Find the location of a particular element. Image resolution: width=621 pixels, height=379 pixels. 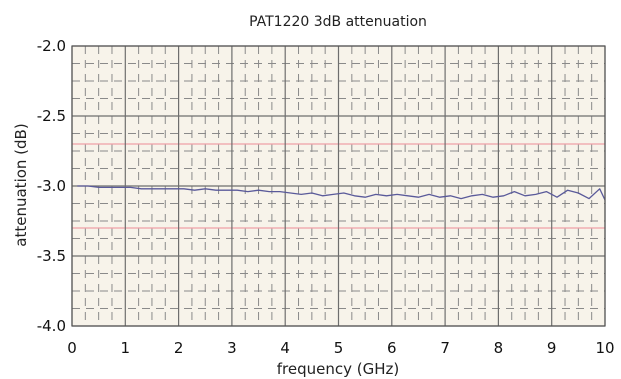

x-tick-labels: 0 1 2 3 4 5 6 7 8 9 10 is located at coordinates (340, 348).